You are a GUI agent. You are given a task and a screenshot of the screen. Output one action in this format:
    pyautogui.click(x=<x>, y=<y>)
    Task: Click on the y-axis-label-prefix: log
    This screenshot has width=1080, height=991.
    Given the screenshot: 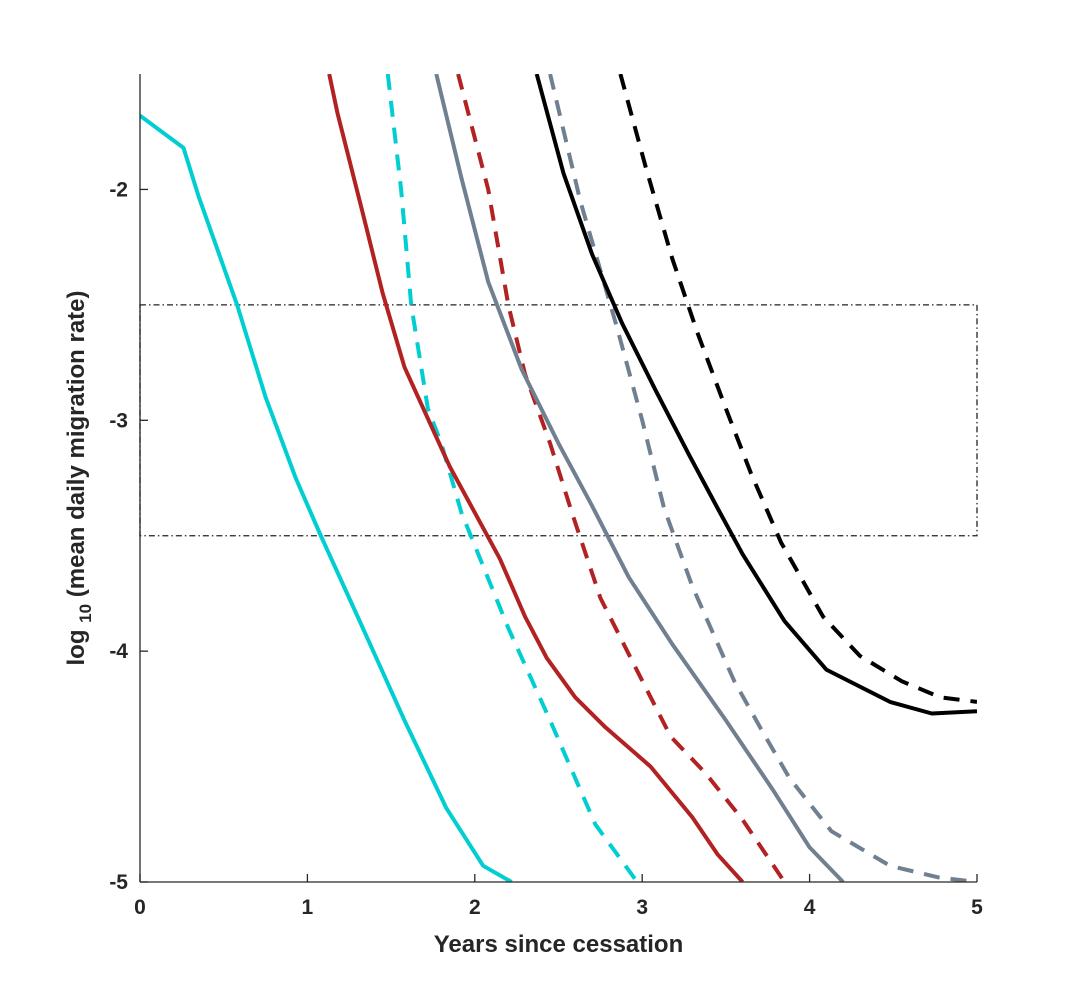 What is the action you would take?
    pyautogui.click(x=76, y=648)
    